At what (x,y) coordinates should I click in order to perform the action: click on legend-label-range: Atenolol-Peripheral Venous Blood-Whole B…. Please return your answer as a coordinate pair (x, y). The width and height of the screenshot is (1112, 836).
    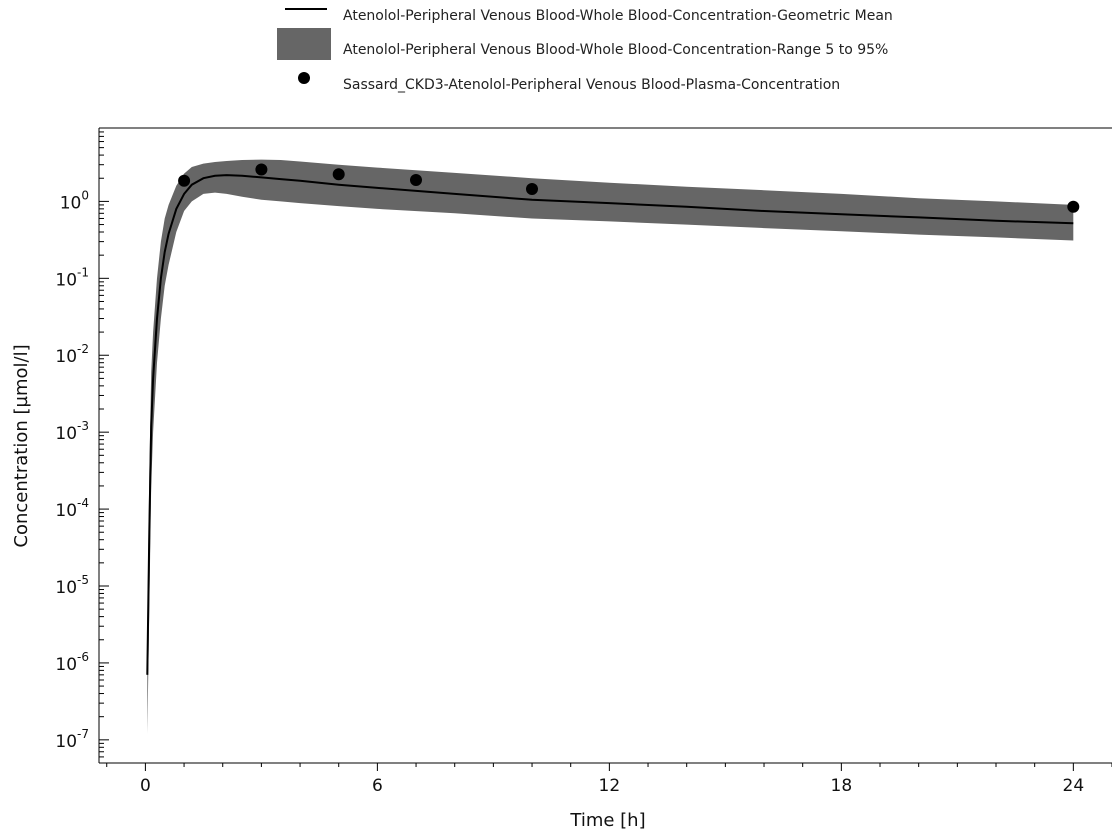
    Looking at the image, I should click on (615, 50).